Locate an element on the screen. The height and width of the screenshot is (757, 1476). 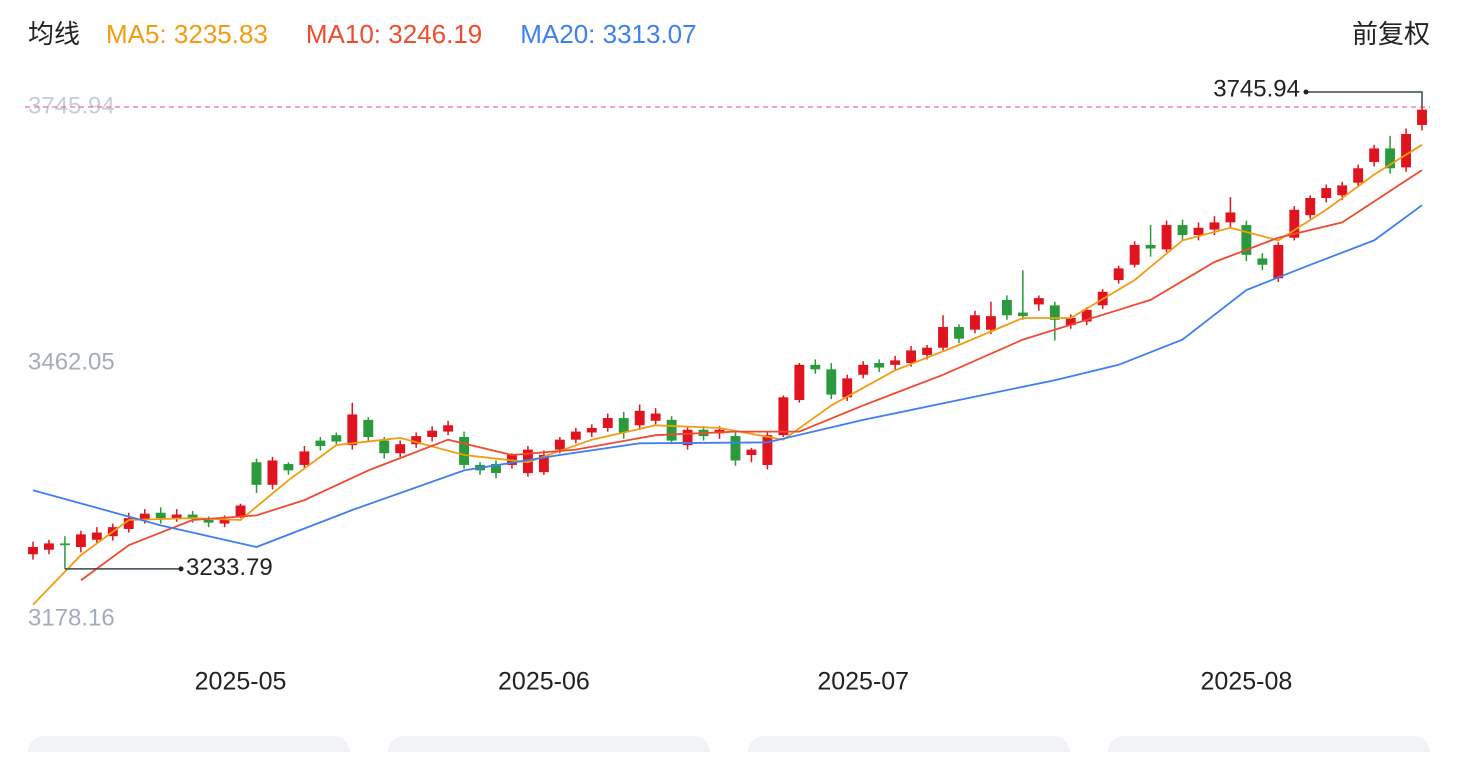
x-tick-label: 2025-05 is located at coordinates (241, 682).